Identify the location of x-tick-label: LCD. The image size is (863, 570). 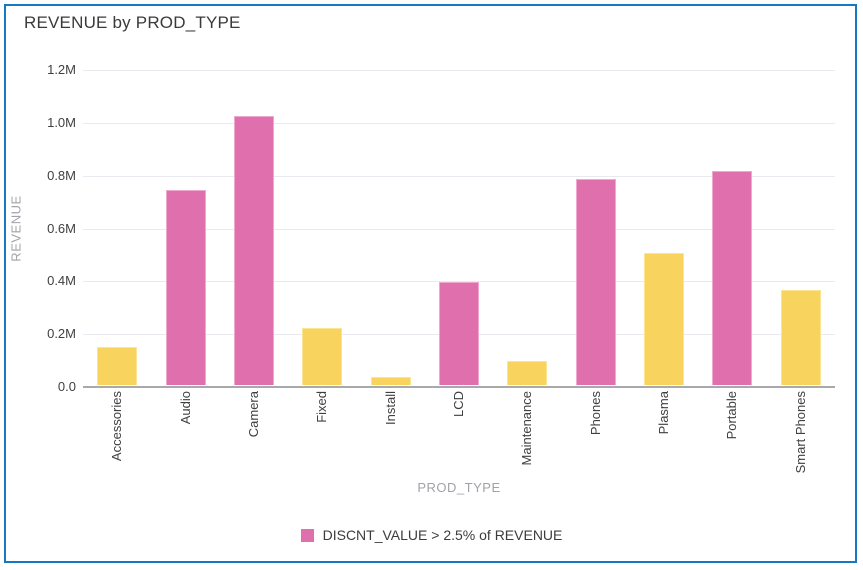
(458, 404).